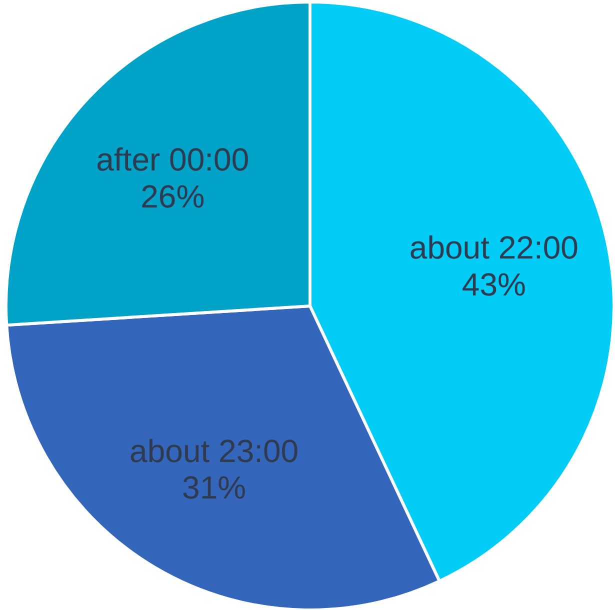  I want to click on data-label: 43%, so click(494, 284).